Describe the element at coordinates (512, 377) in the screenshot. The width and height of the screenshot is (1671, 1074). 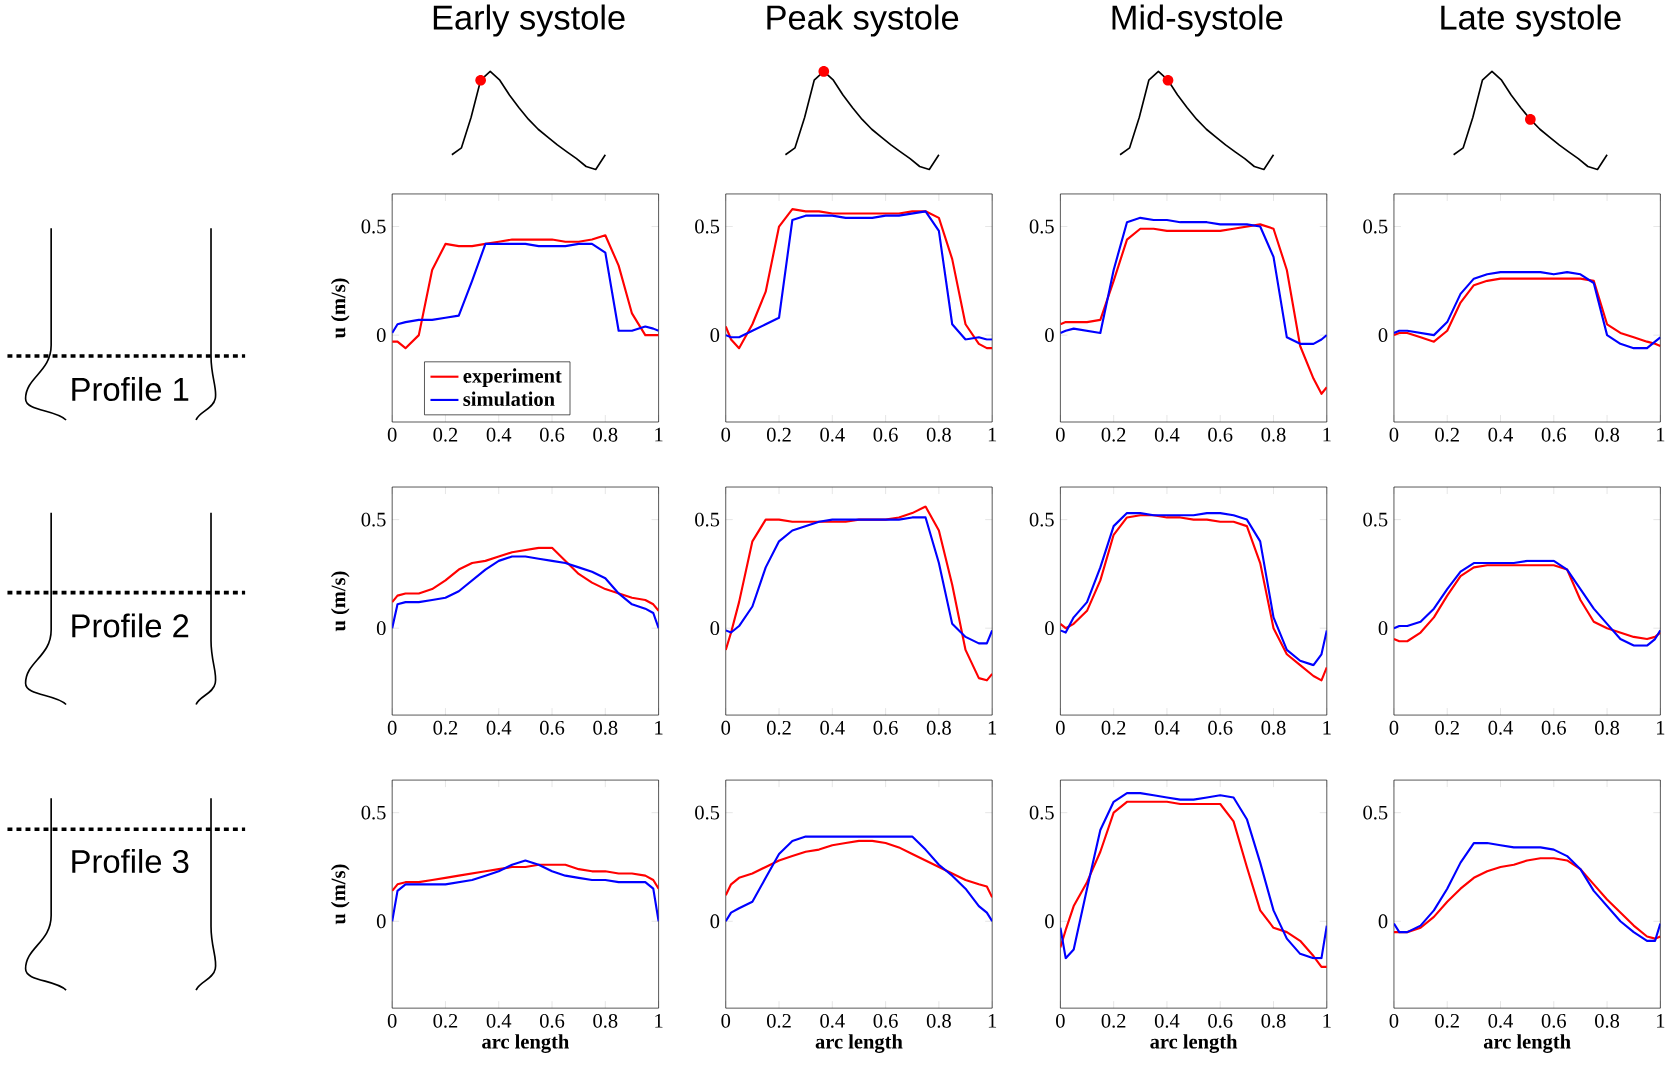
I see `legend-label: experiment` at that location.